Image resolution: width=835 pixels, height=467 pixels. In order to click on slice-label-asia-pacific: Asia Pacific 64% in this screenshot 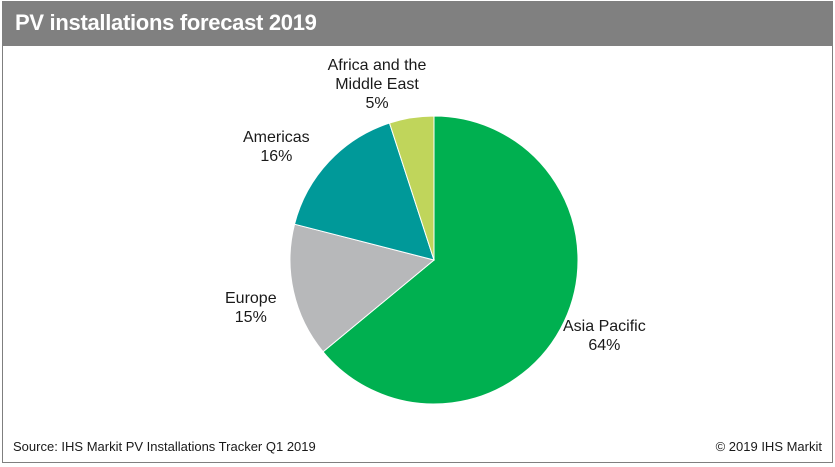, I will do `click(604, 336)`.